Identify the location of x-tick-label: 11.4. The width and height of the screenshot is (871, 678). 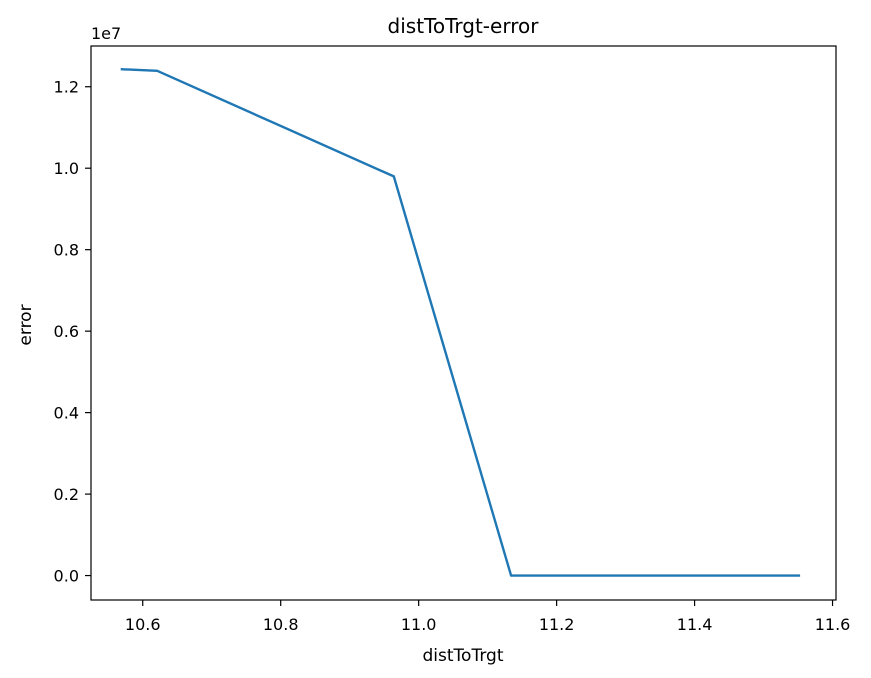
(695, 624).